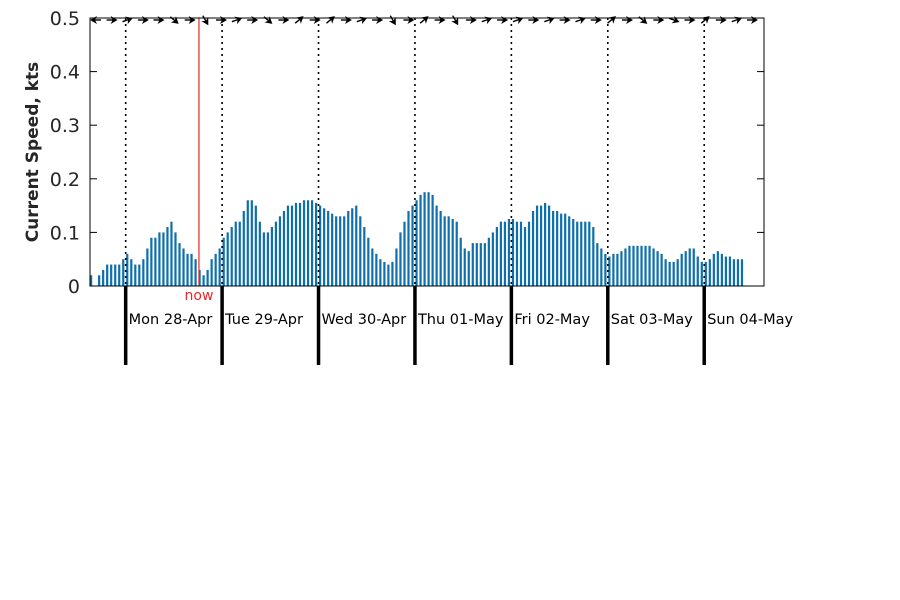 Image resolution: width=900 pixels, height=600 pixels. Describe the element at coordinates (652, 320) in the screenshot. I see `day-label: Sat 03-May` at that location.